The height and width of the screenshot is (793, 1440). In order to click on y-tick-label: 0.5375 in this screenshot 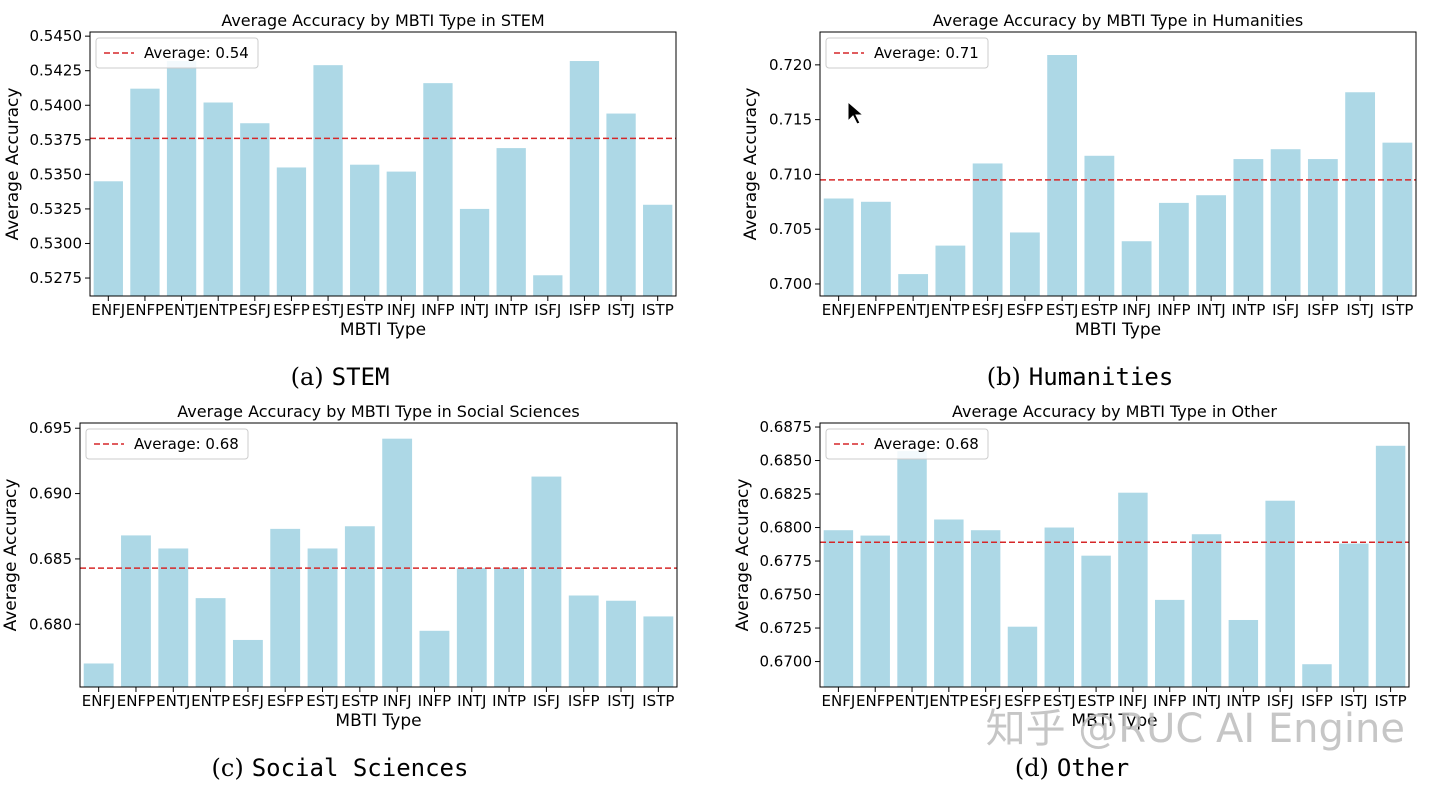, I will do `click(56, 140)`.